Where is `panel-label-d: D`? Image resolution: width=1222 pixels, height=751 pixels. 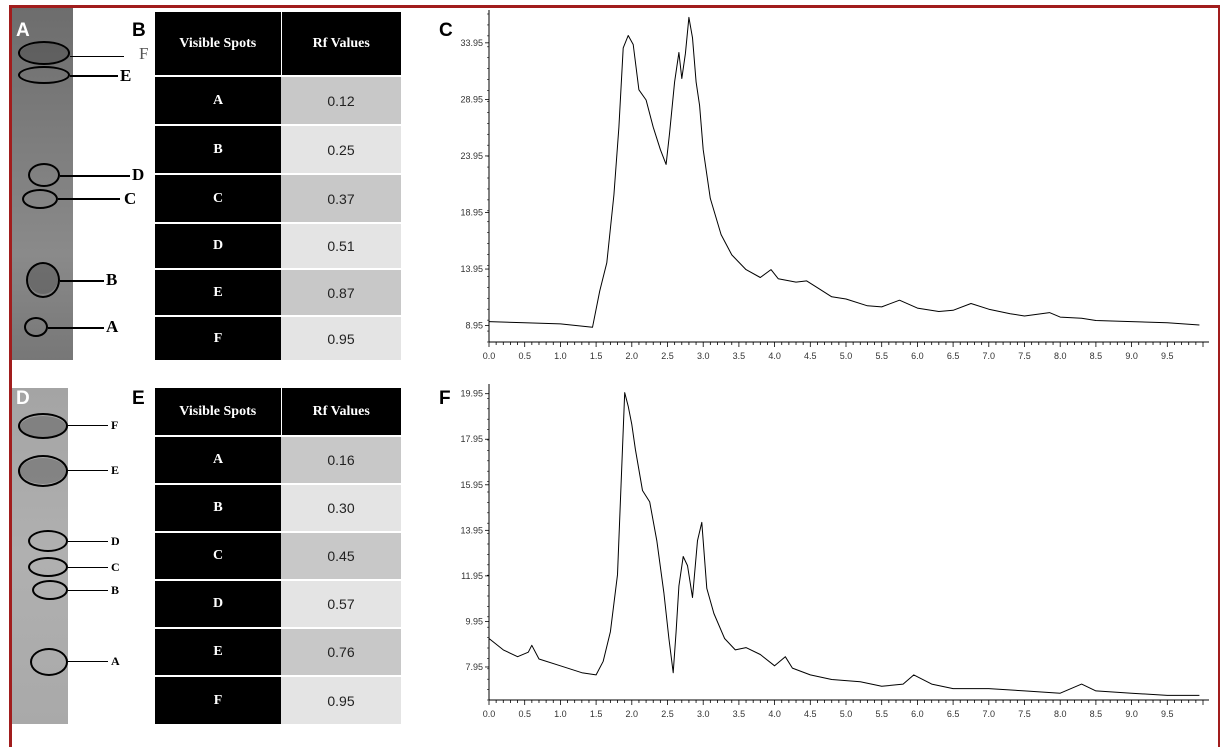 panel-label-d: D is located at coordinates (23, 398).